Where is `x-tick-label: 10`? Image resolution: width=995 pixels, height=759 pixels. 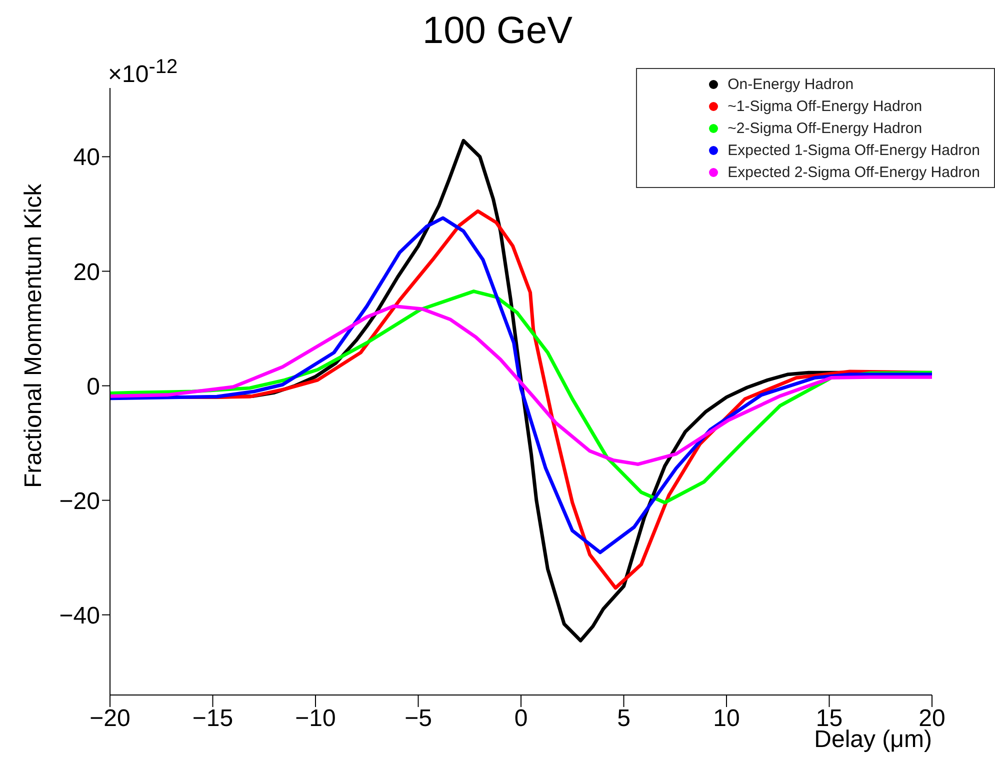
x-tick-label: 10 is located at coordinates (726, 718).